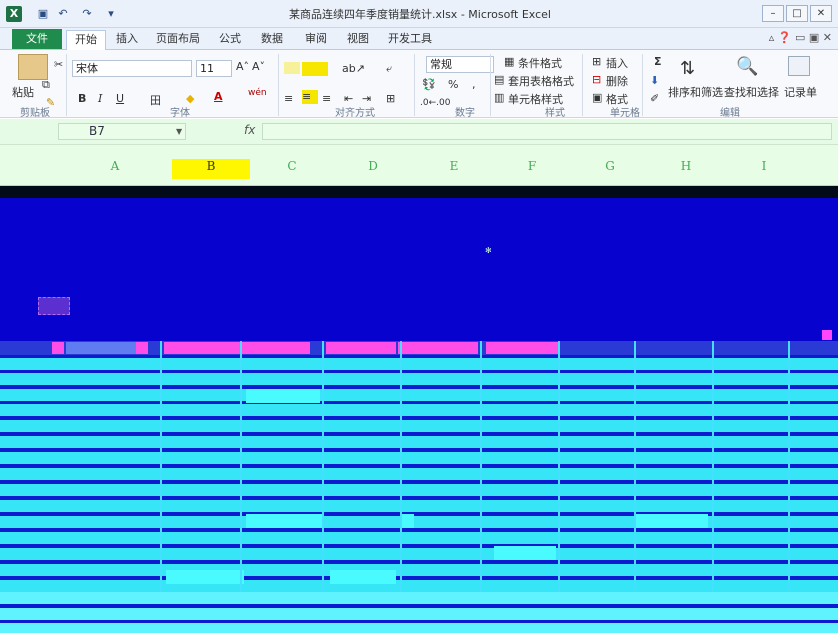  Describe the element at coordinates (454, 166) in the screenshot. I see `column-header-e: E` at that location.